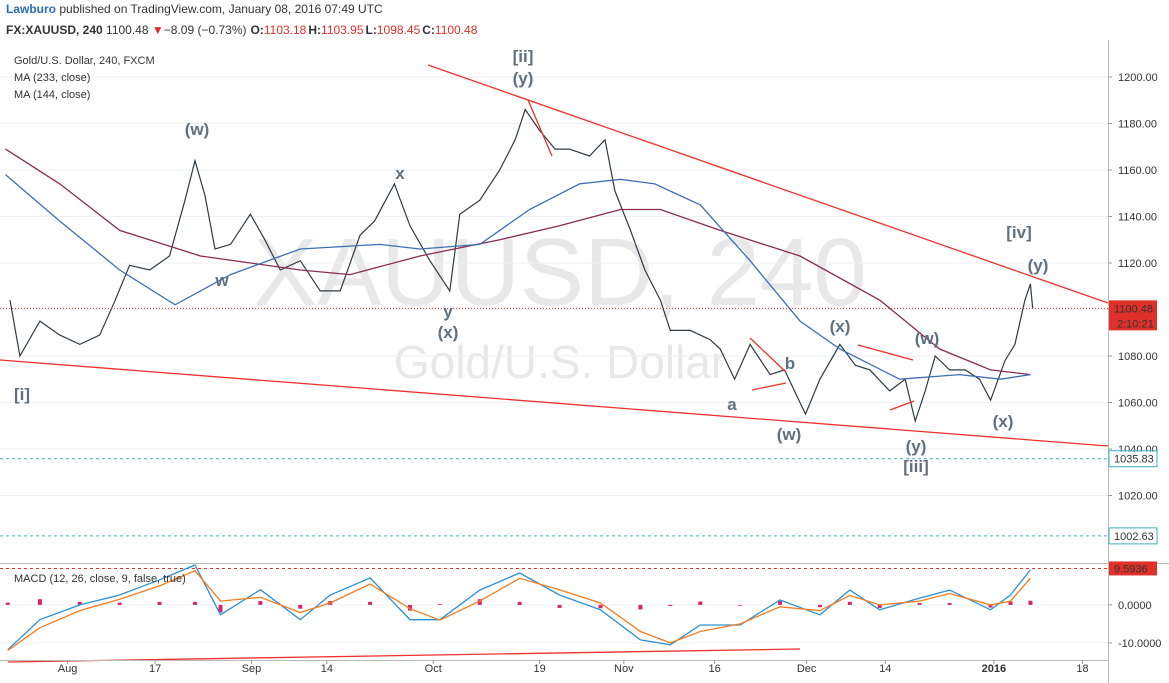 Image resolution: width=1169 pixels, height=683 pixels. Describe the element at coordinates (257, 30) in the screenshot. I see `ohlc-label: O:` at that location.